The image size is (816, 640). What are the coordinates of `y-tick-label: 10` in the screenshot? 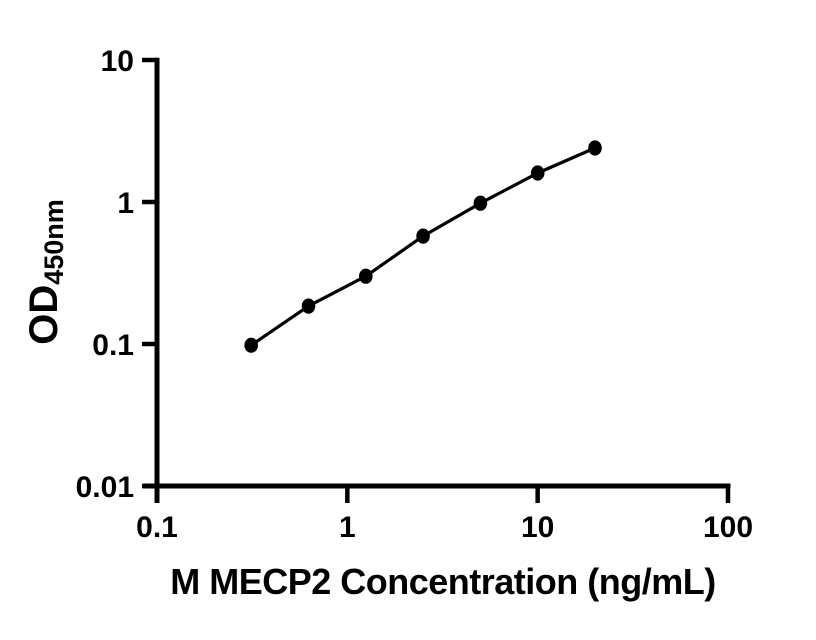 It's located at (117, 61).